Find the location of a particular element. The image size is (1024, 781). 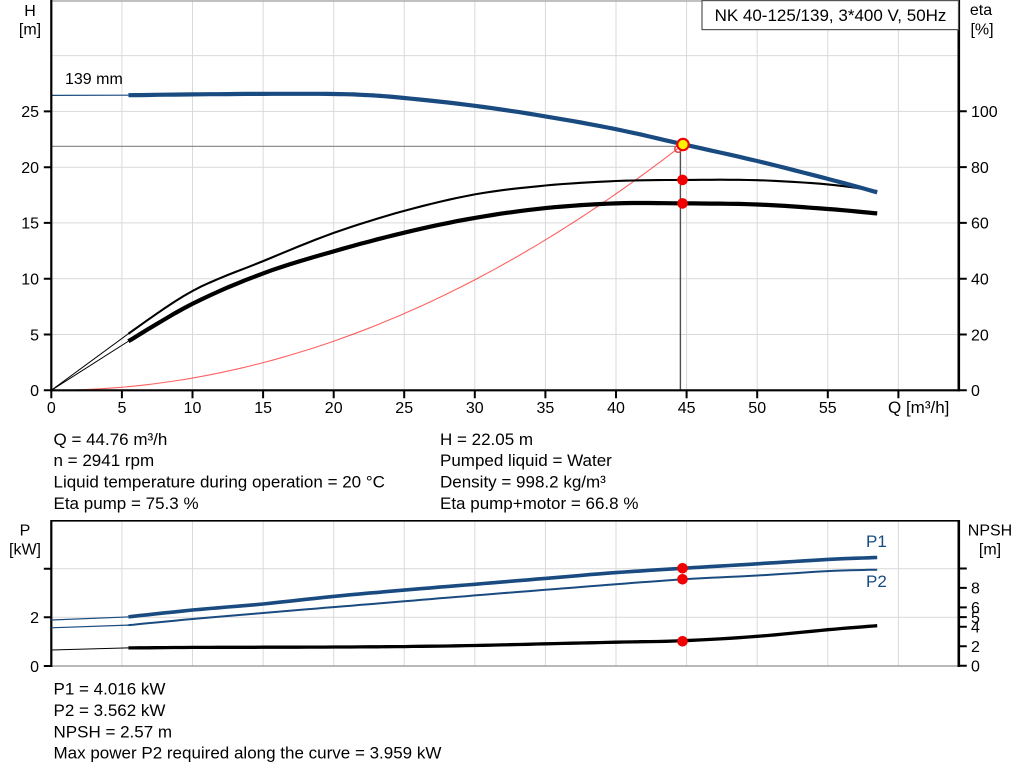

svg-text: 35 is located at coordinates (546, 408).